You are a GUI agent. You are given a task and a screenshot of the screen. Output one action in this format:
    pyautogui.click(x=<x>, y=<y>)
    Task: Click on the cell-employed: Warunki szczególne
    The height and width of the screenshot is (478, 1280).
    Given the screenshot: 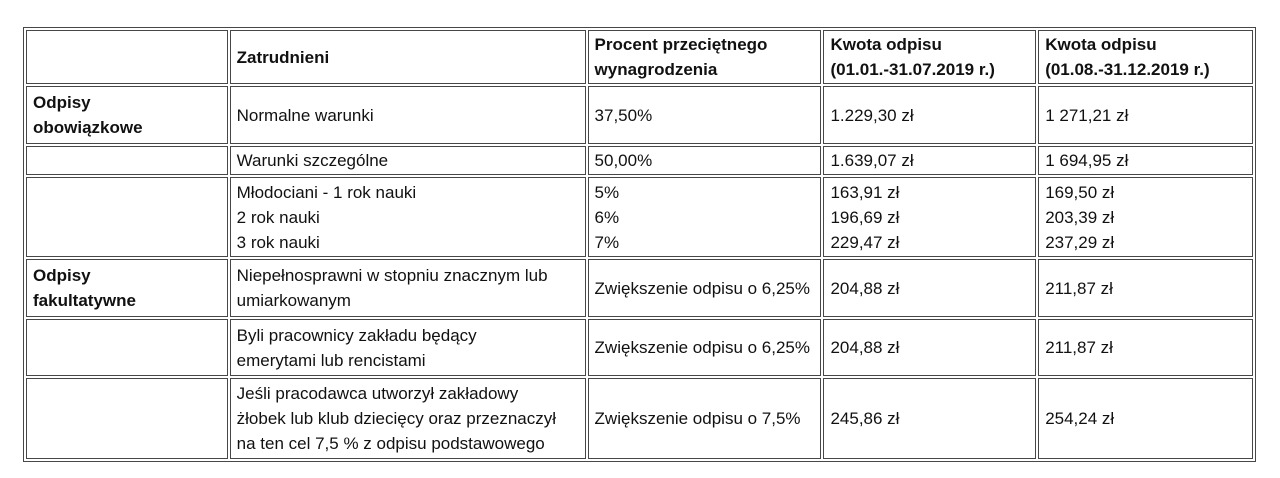 What is the action you would take?
    pyautogui.click(x=407, y=160)
    